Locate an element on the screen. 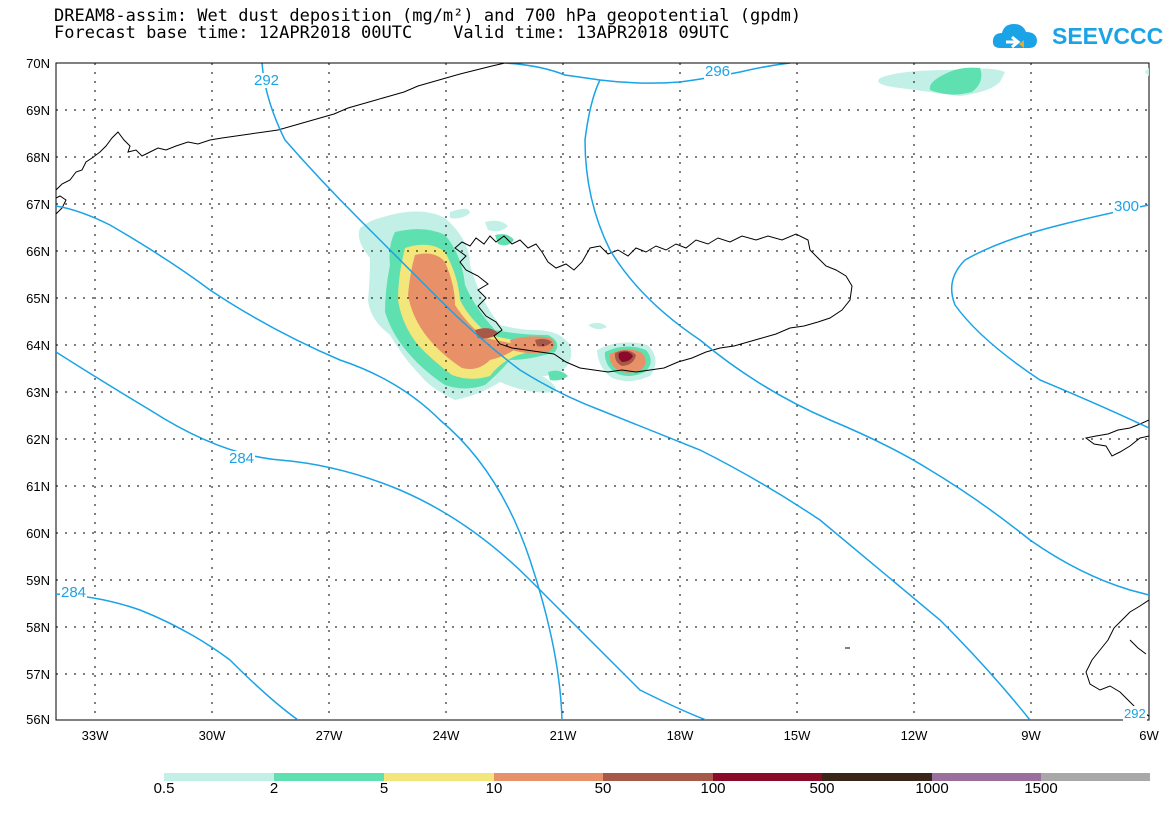 Image resolution: width=1175 pixels, height=815 pixels. lon-label: 18W is located at coordinates (680, 735).